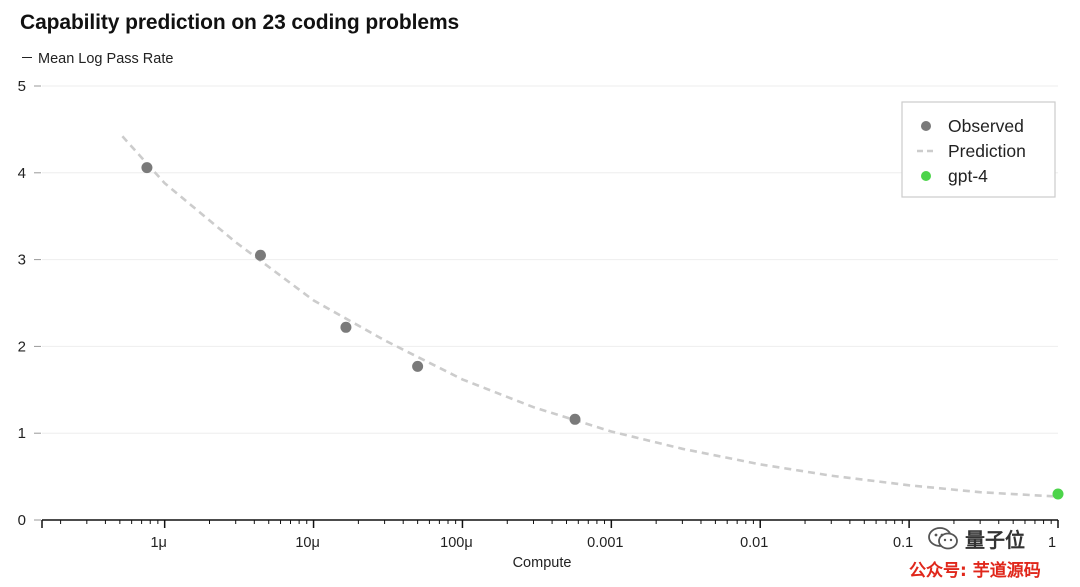 This screenshot has width=1080, height=587. I want to click on y-tick-label-2: 2, so click(22, 346).